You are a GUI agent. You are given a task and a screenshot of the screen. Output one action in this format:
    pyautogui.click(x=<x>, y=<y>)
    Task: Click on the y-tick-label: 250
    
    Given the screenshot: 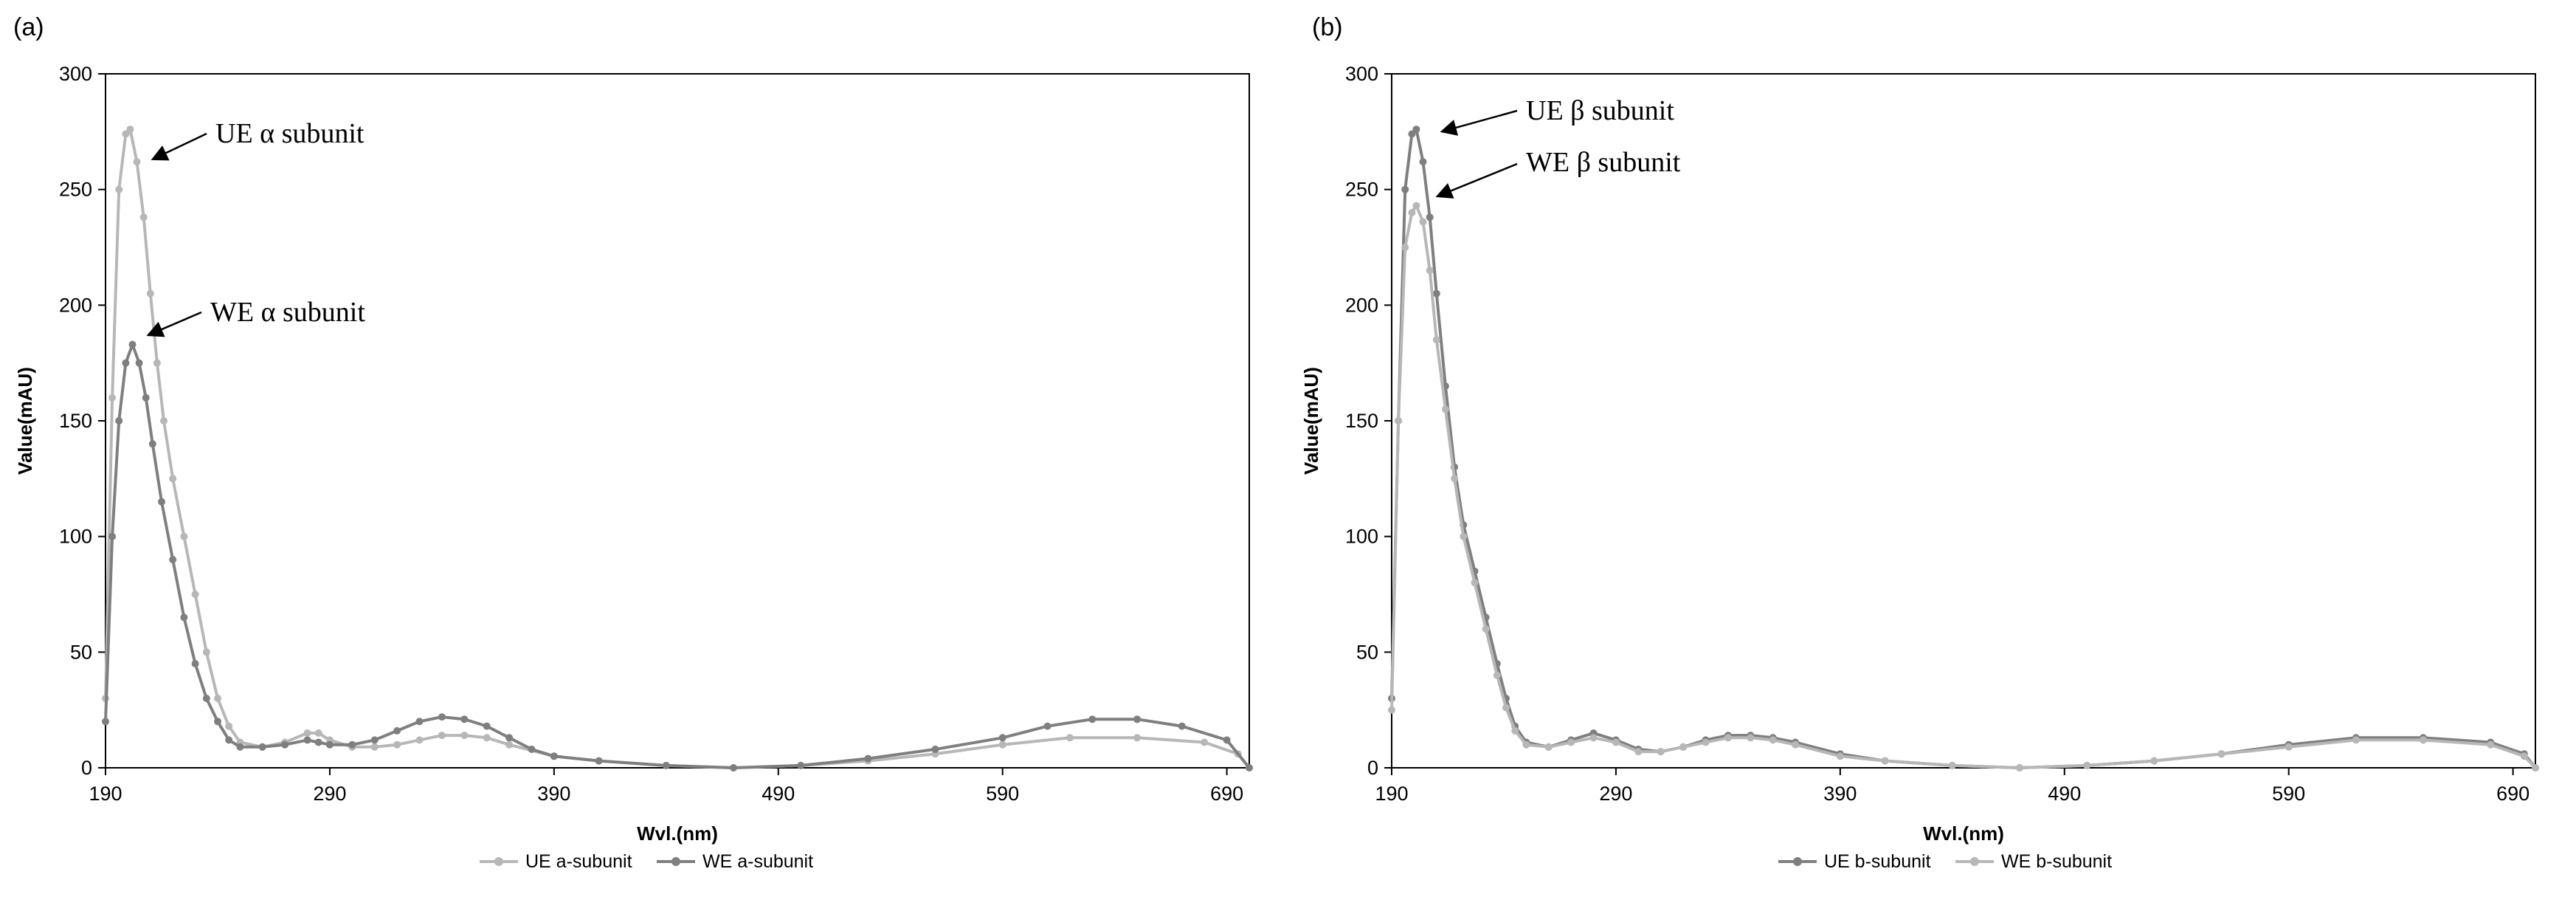 What is the action you would take?
    pyautogui.click(x=75, y=190)
    